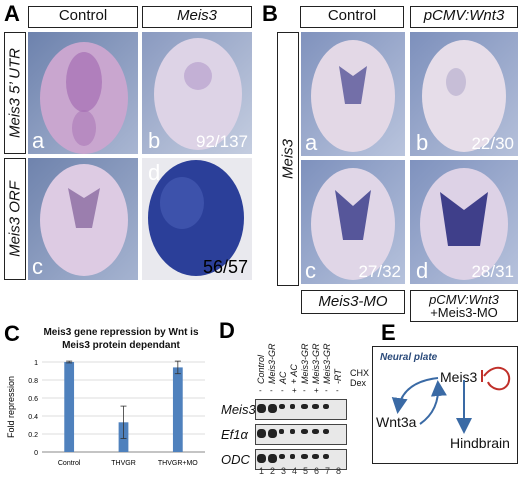  What do you see at coordinates (464, 96) in the screenshot?
I see `embryo-b-b-svg` at bounding box center [464, 96].